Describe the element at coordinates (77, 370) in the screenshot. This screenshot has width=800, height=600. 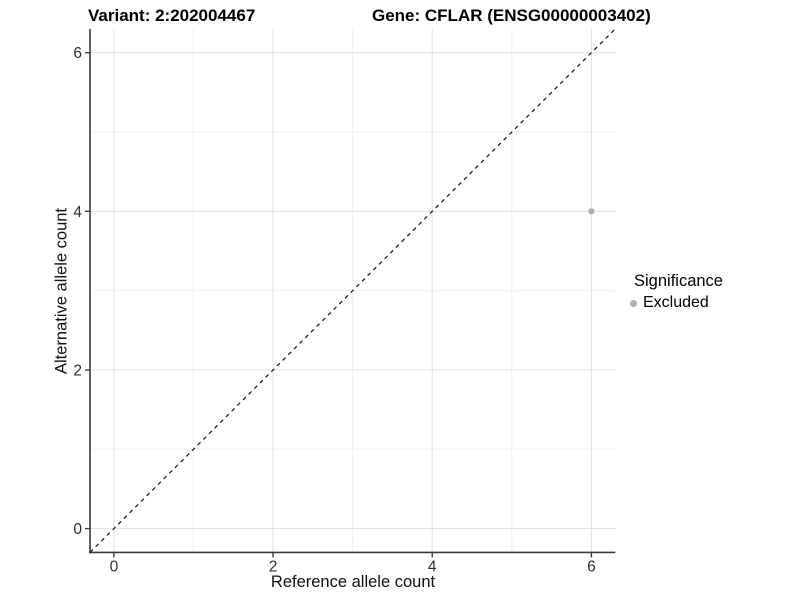
I see `y-tick-label: 2` at that location.